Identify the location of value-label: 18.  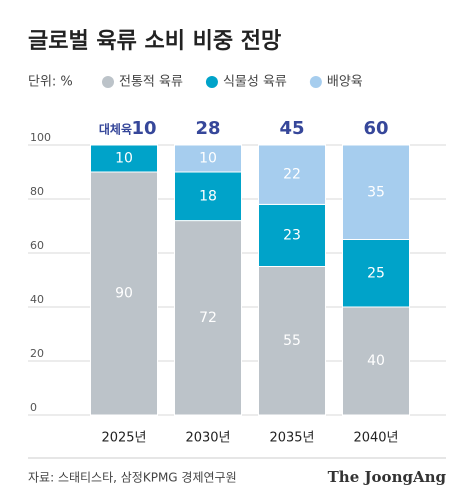
(208, 196).